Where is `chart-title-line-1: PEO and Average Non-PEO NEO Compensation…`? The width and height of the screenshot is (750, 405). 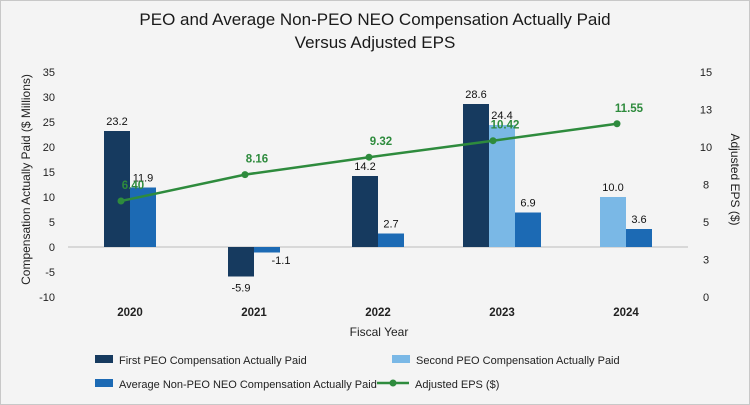 chart-title-line-1: PEO and Average Non-PEO NEO Compensation… is located at coordinates (375, 19).